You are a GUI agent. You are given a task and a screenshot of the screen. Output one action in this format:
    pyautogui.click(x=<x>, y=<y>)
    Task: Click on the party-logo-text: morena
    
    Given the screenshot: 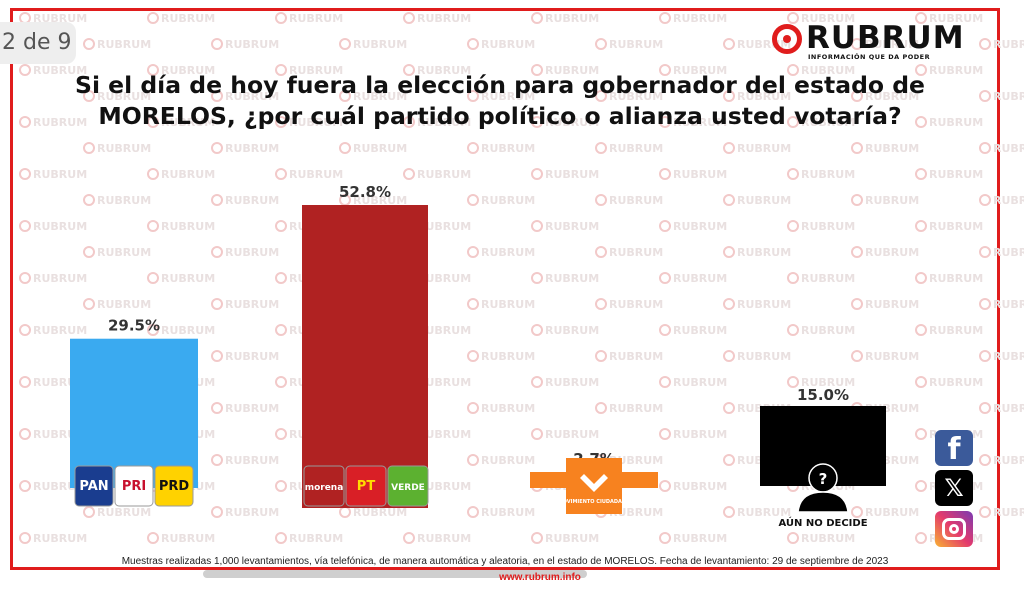 What is the action you would take?
    pyautogui.click(x=324, y=488)
    